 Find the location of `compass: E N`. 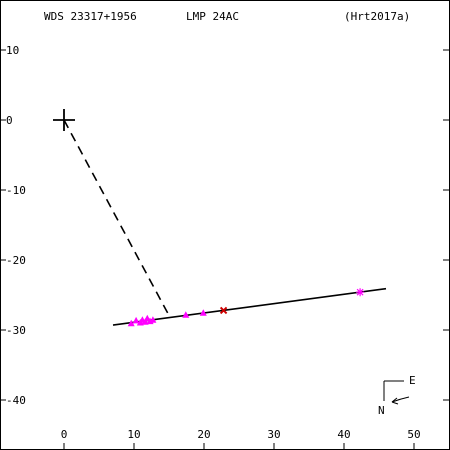

compass: E N is located at coordinates (397, 395).